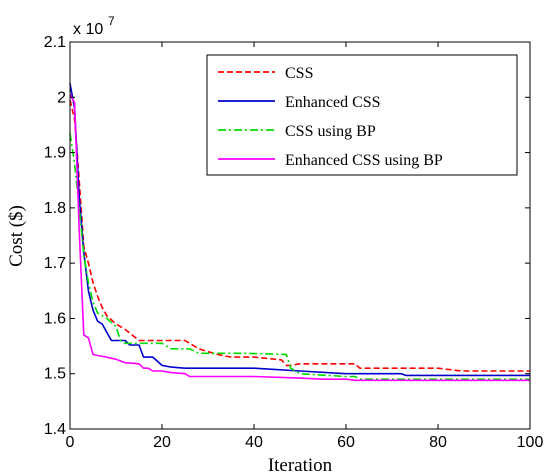 The width and height of the screenshot is (545, 475). Describe the element at coordinates (111, 21) in the screenshot. I see `y-exponent-power: 7` at that location.